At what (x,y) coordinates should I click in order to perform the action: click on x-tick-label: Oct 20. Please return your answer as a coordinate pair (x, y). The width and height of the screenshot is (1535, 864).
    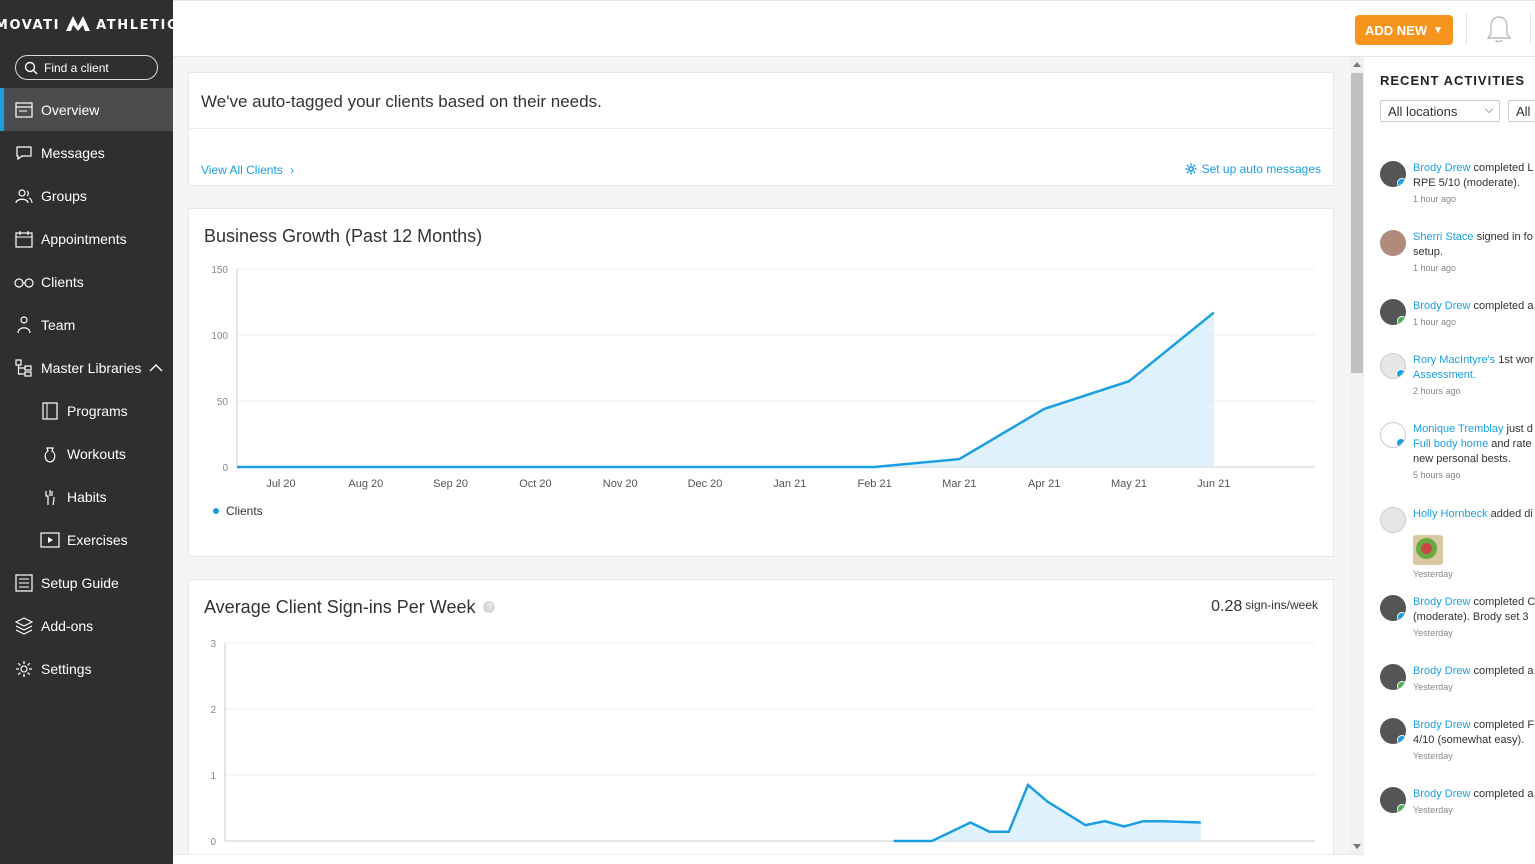
    Looking at the image, I should click on (535, 484).